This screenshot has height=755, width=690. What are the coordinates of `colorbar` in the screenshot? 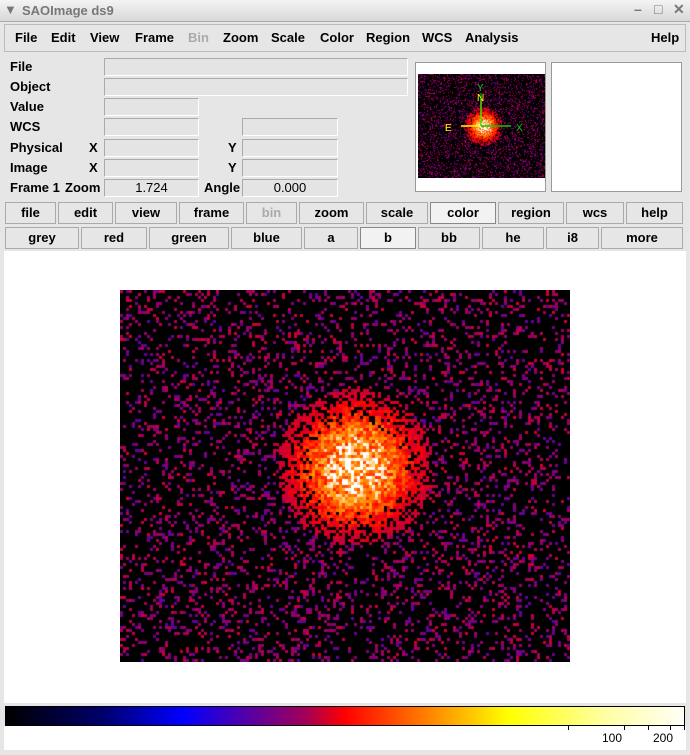 It's located at (345, 716).